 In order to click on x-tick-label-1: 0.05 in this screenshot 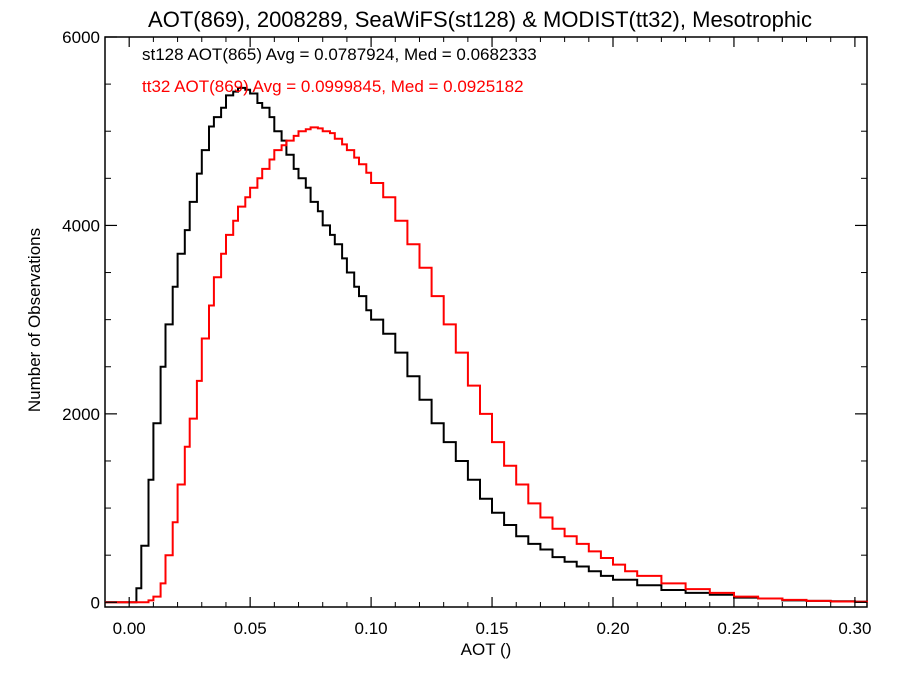, I will do `click(250, 628)`.